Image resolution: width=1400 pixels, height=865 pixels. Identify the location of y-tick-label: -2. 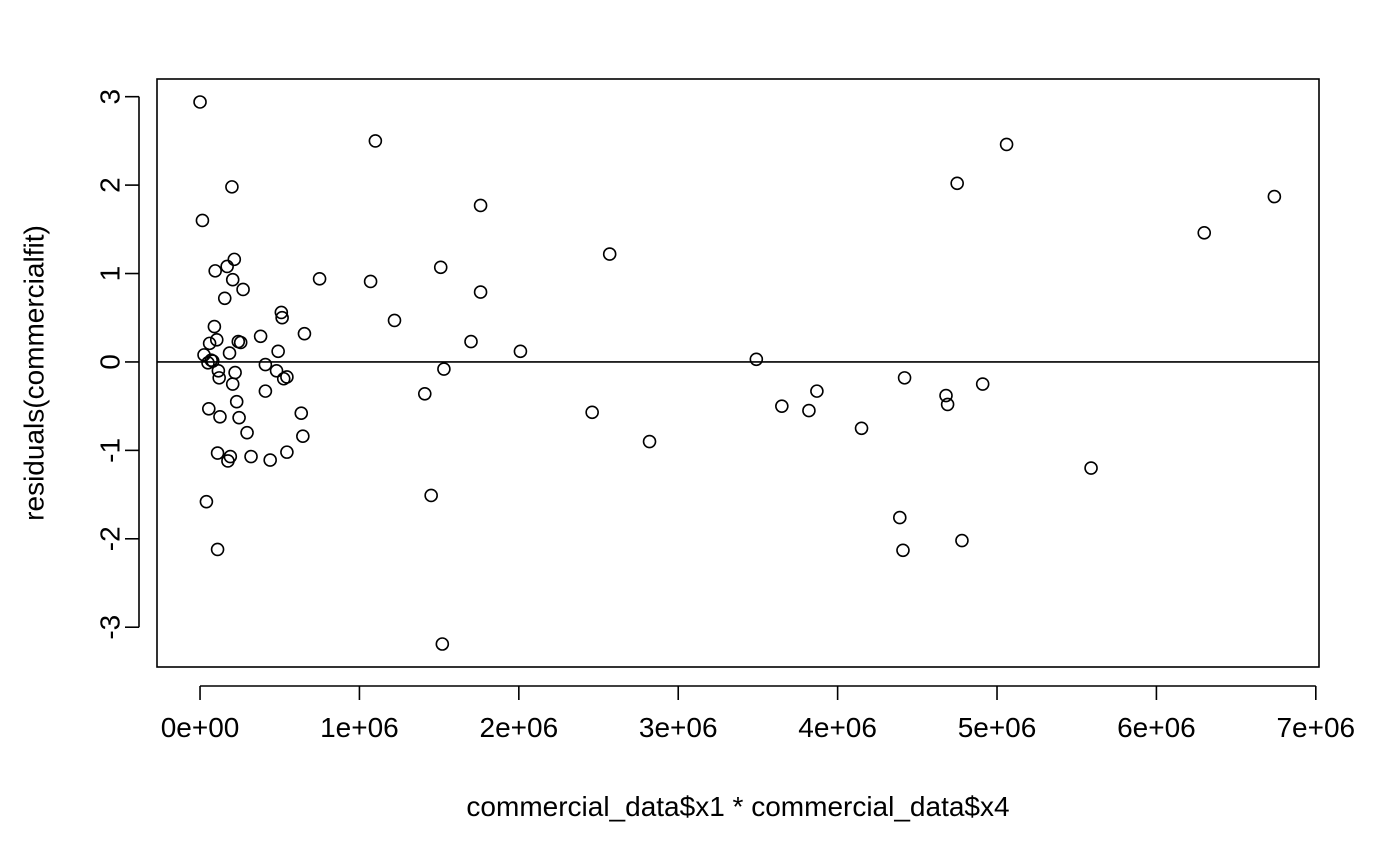
(110, 538).